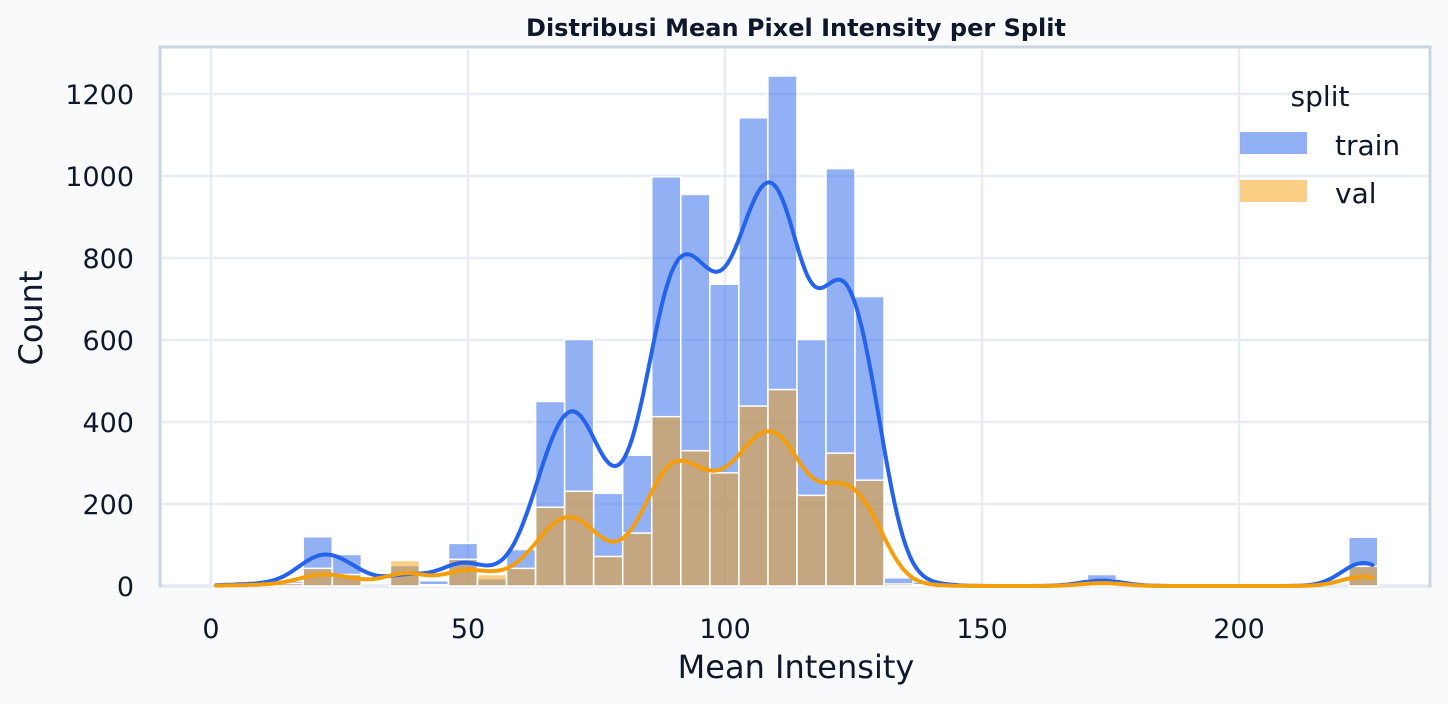 This screenshot has width=1448, height=704. Describe the element at coordinates (125, 587) in the screenshot. I see `y-tick-label: 0` at that location.